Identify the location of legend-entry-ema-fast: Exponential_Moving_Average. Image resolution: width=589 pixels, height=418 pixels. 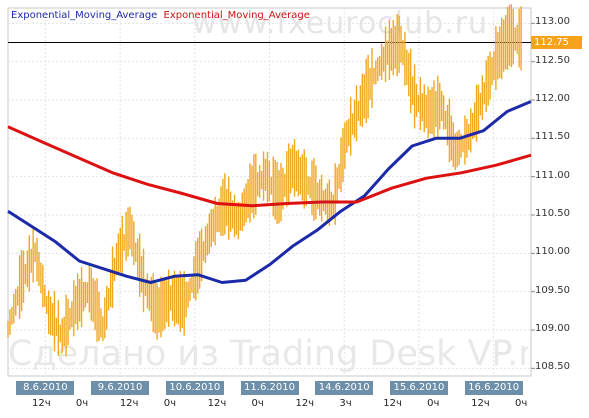
(84, 15).